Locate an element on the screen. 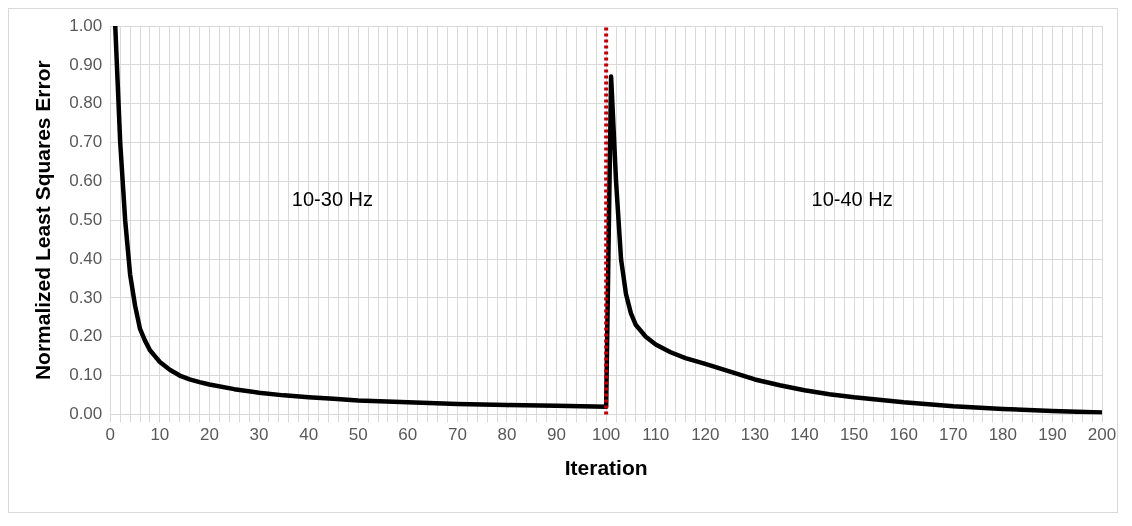 This screenshot has width=1132, height=526. y-tick-label: 0.60 is located at coordinates (86, 181).